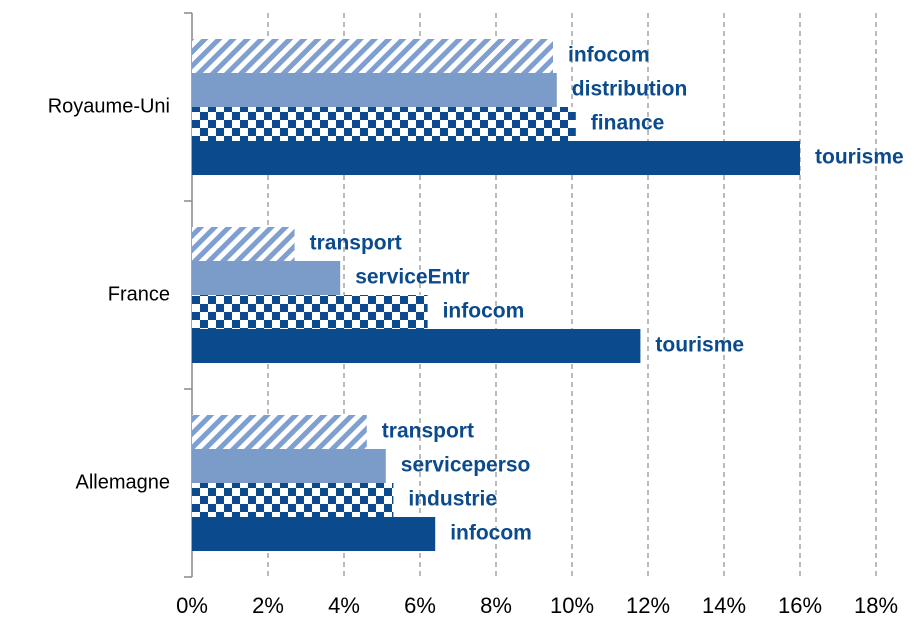  Describe the element at coordinates (496, 605) in the screenshot. I see `x-tick-label: 8%` at that location.